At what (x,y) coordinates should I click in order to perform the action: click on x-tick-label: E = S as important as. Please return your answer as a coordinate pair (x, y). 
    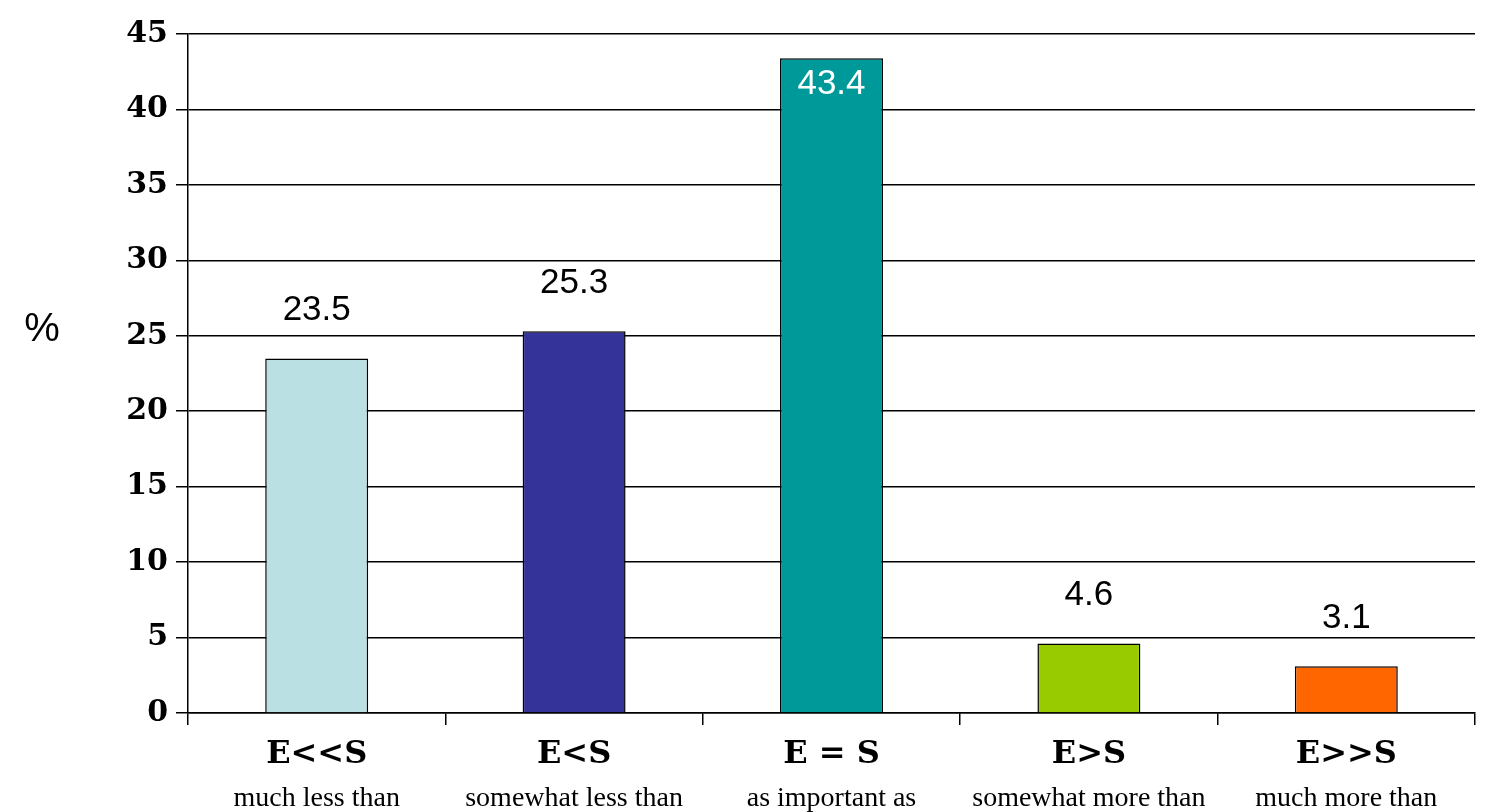
    Looking at the image, I should click on (831, 772).